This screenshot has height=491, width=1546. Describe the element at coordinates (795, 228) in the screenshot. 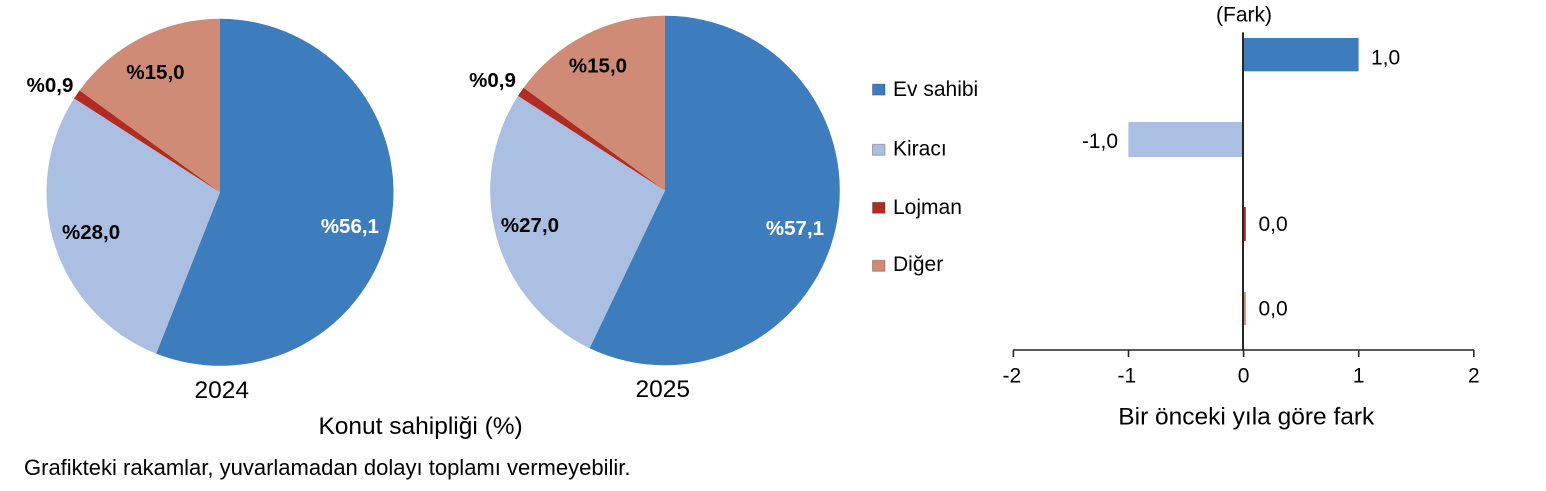

I see `svg-text: %57,1` at that location.